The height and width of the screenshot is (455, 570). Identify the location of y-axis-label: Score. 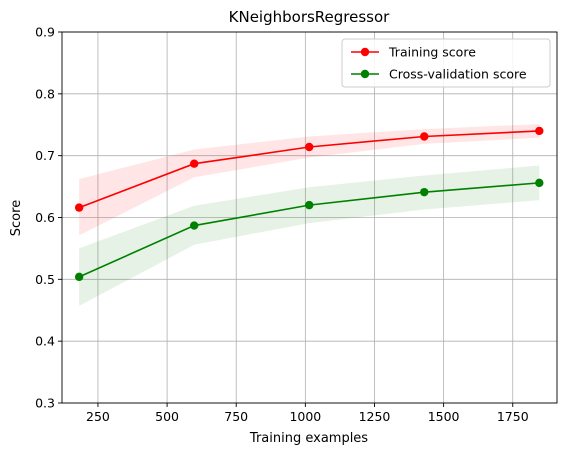
(16, 218).